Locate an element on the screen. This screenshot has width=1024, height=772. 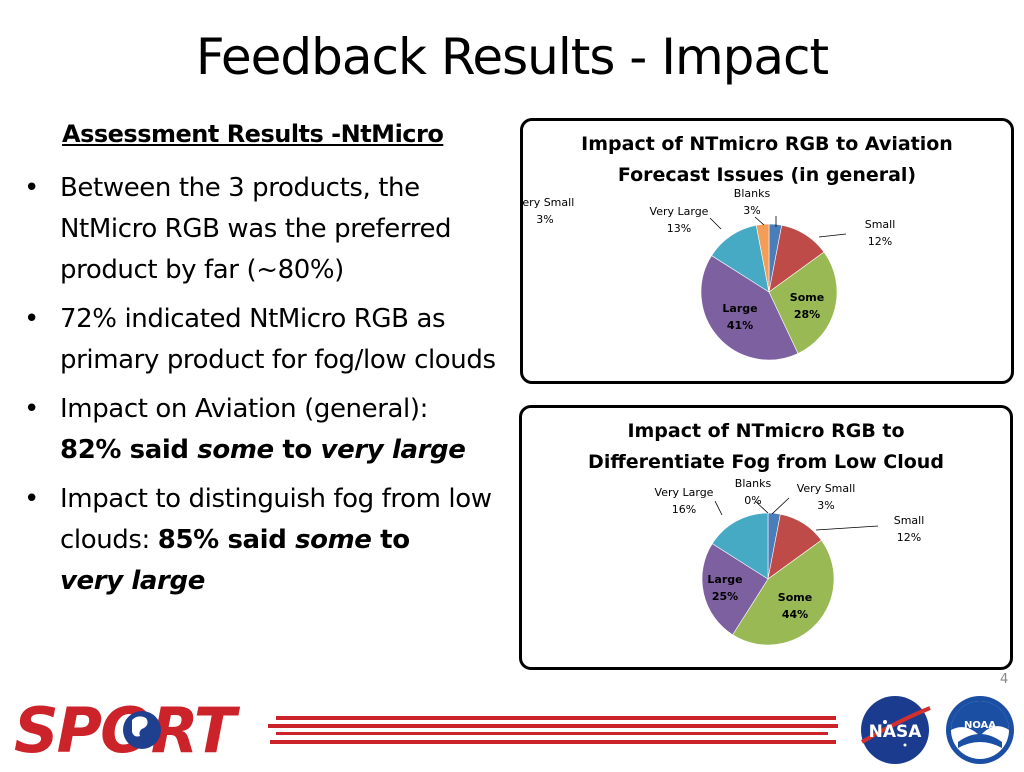
nasa-logo-text: NASA is located at coordinates (896, 732).